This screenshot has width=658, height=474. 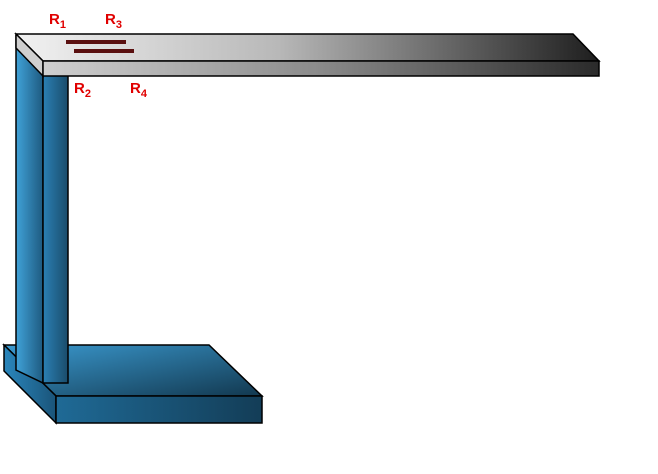 I want to click on strain-gauge-r1-r3, so click(x=96, y=42).